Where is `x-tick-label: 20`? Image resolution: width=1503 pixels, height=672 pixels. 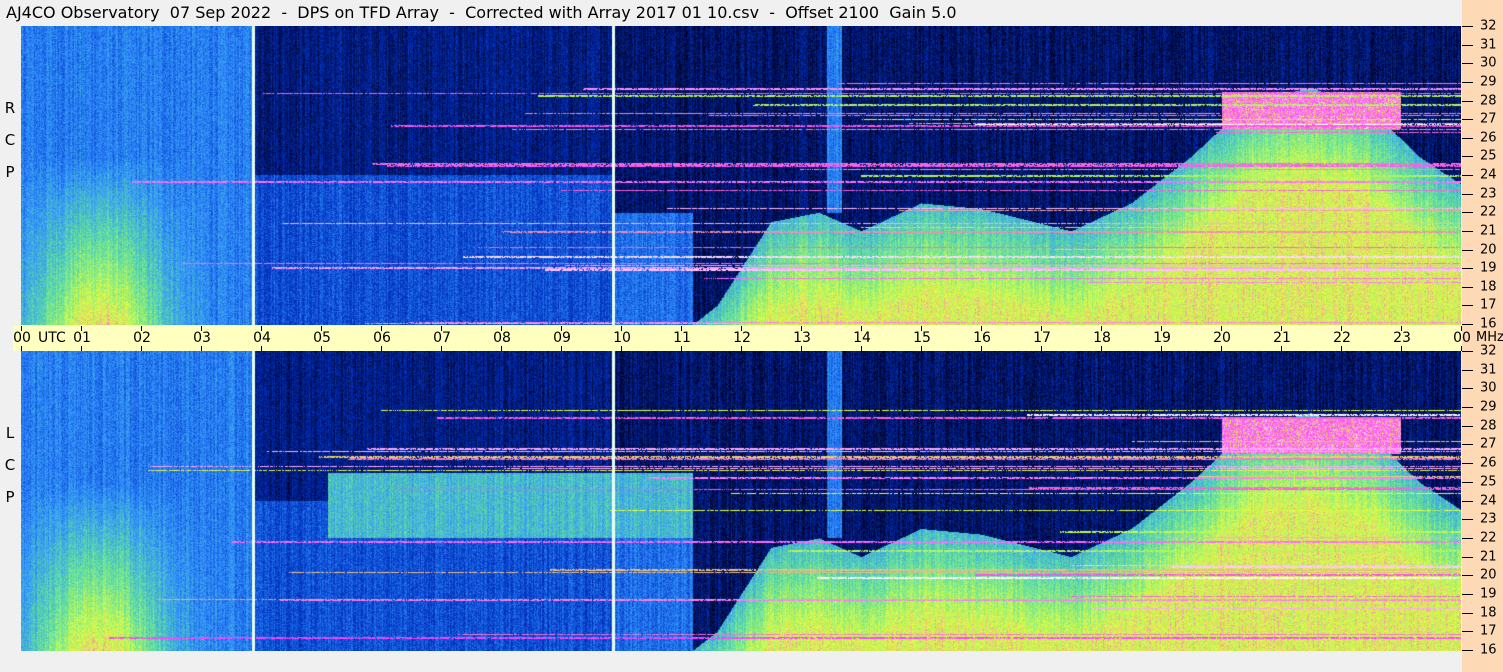
x-tick-label: 20 is located at coordinates (1222, 338).